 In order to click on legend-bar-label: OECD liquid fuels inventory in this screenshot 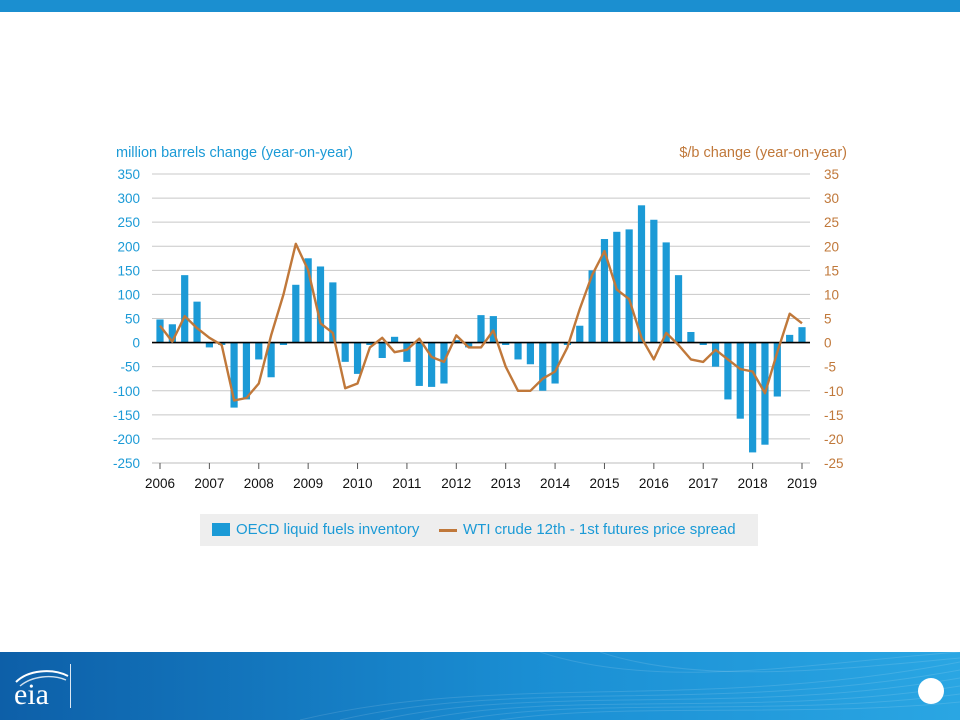, I will do `click(328, 529)`.